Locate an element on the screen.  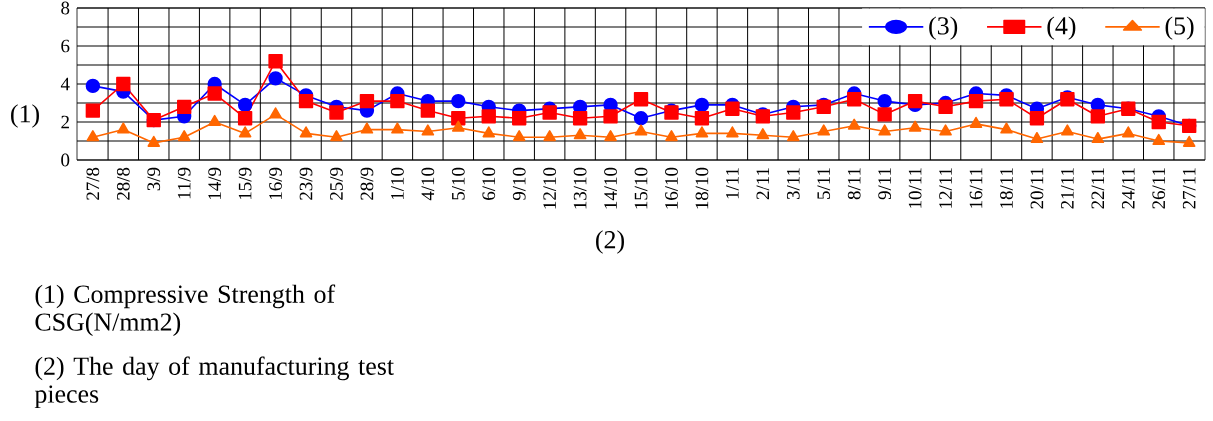
x-tick-label: 12/11 is located at coordinates (945, 188).